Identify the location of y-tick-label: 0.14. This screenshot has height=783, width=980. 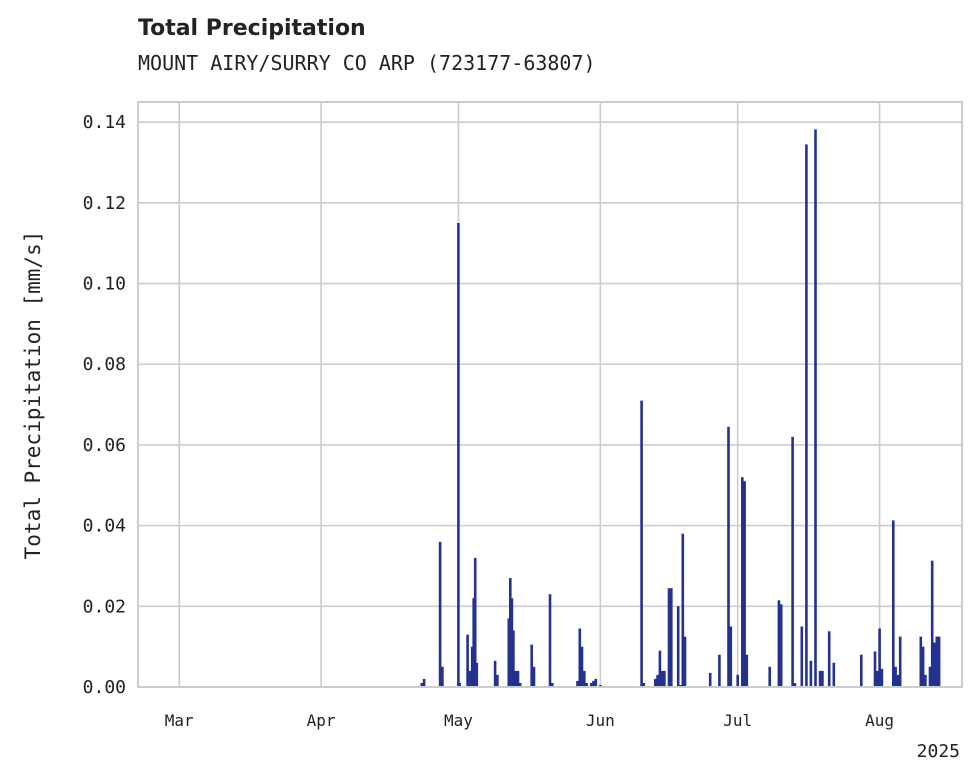
(104, 122).